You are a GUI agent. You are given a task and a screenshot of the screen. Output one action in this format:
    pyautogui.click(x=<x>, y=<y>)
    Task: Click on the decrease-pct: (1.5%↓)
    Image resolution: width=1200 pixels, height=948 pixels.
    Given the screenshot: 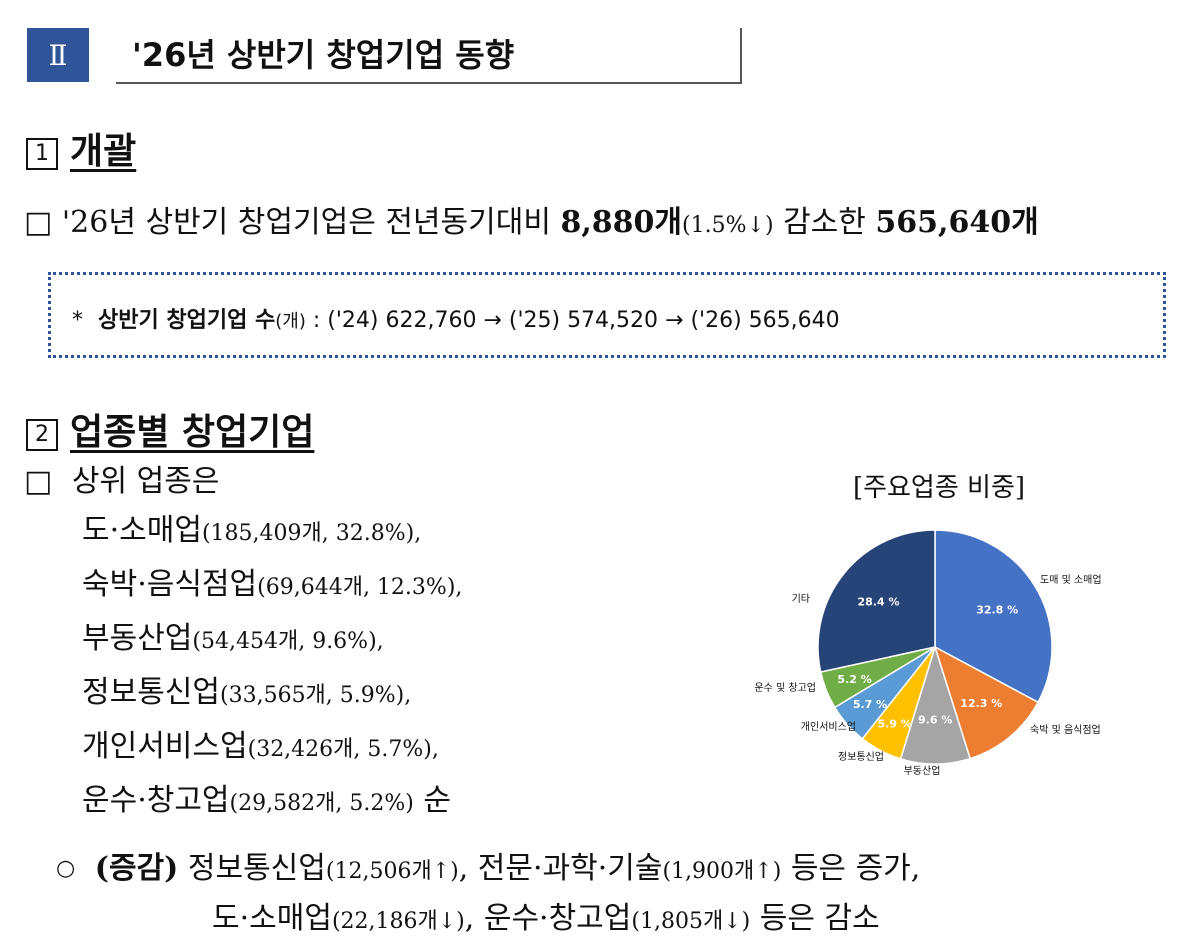 What is the action you would take?
    pyautogui.click(x=728, y=225)
    